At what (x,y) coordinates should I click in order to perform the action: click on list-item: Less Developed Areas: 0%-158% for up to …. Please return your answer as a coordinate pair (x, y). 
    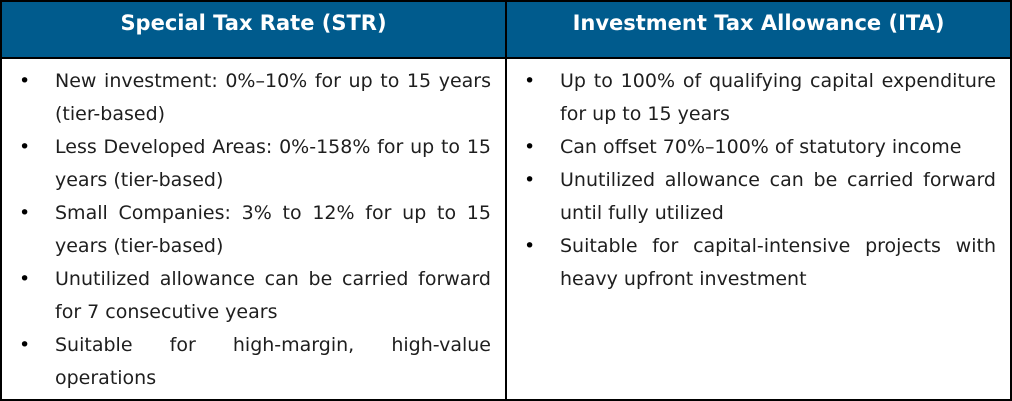
    Looking at the image, I should click on (255, 164).